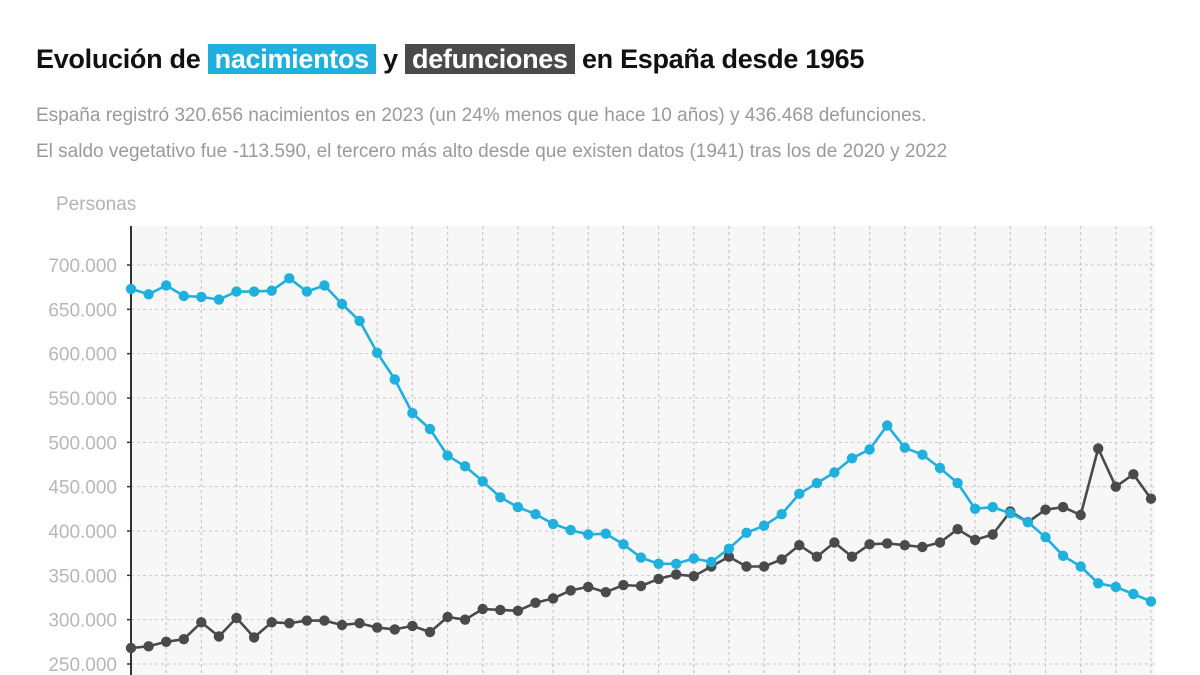 Image resolution: width=1200 pixels, height=675 pixels. I want to click on data-point-nacimientos-1975, so click(307, 291).